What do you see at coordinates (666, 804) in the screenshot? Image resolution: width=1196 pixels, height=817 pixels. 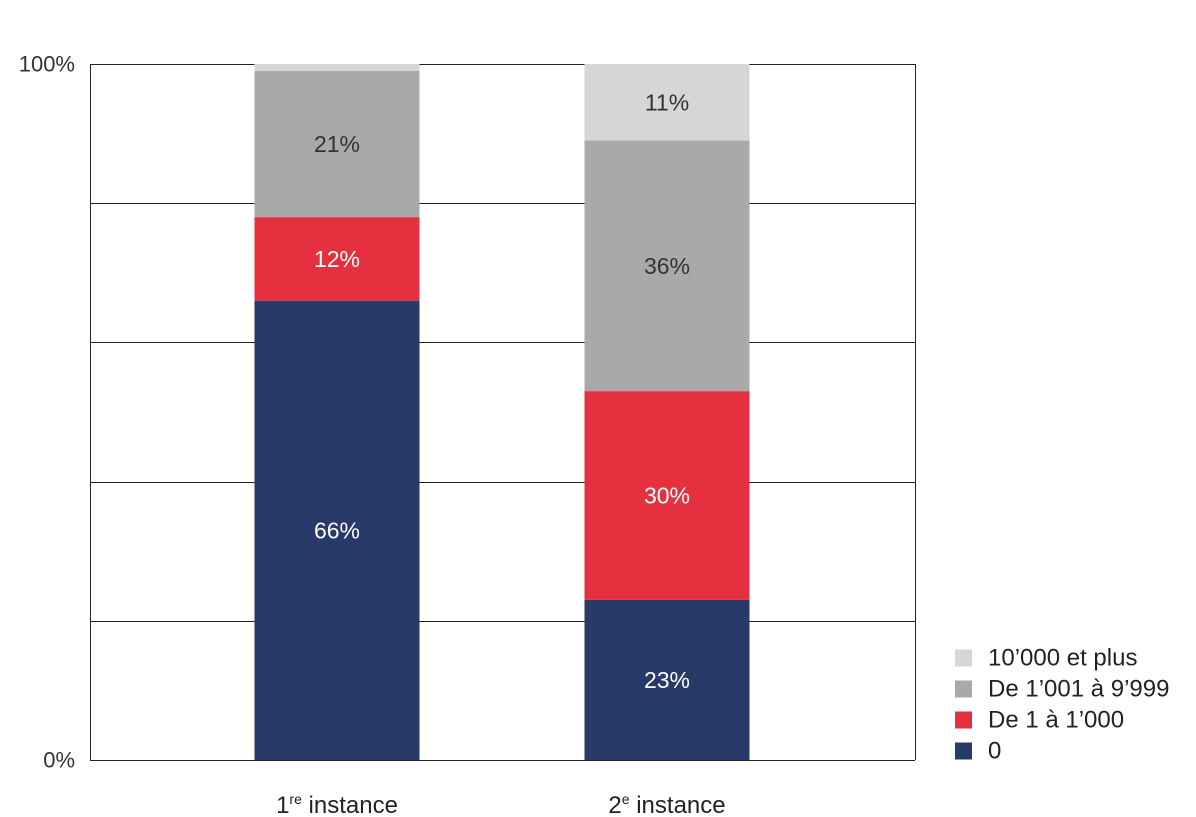 I see `x-tick-label-1: 2e instance` at bounding box center [666, 804].